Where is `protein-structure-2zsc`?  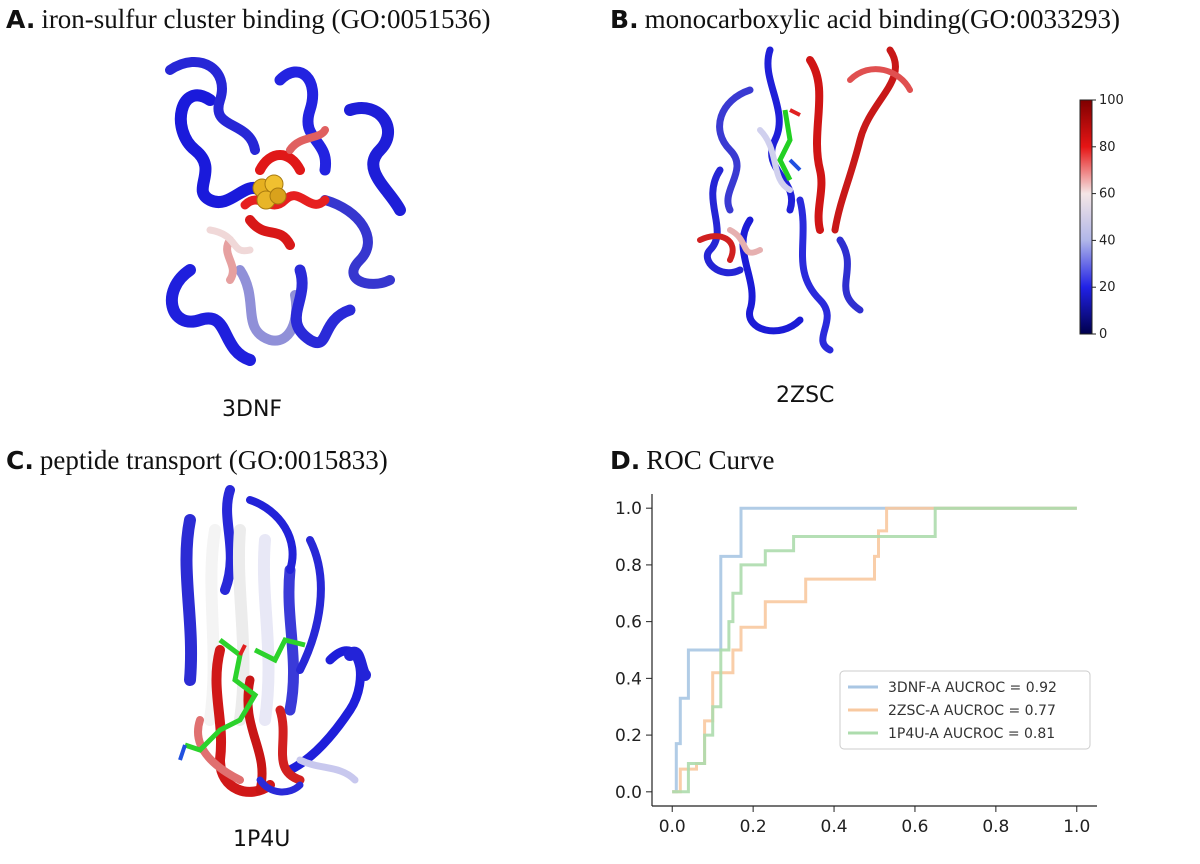 protein-structure-2zsc is located at coordinates (805, 200).